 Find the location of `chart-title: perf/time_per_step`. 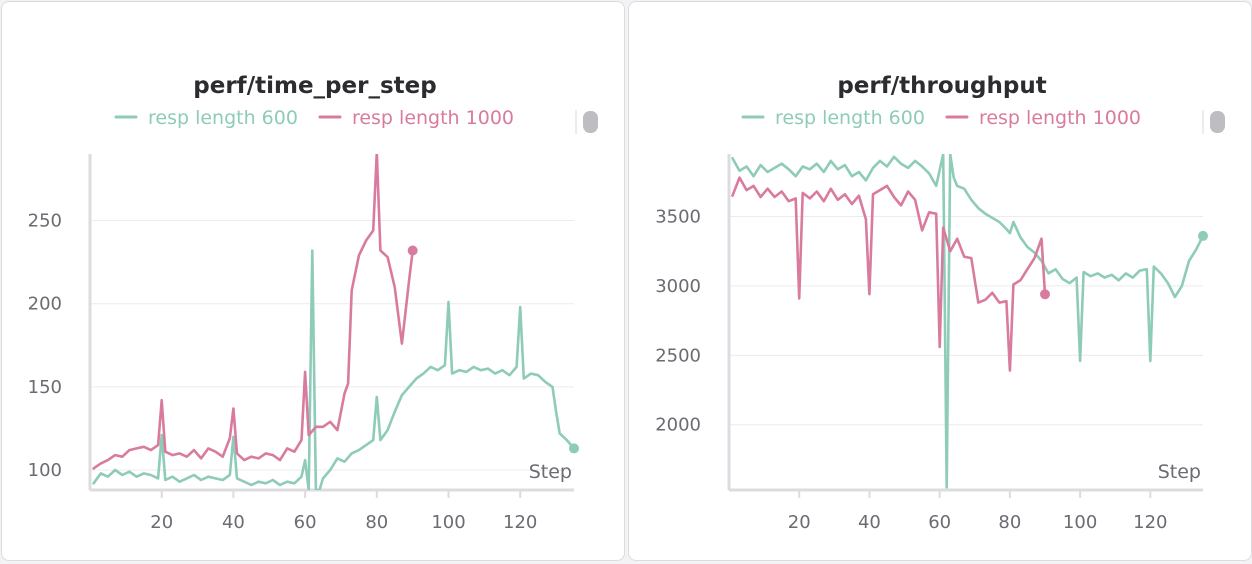

chart-title: perf/time_per_step is located at coordinates (314, 86).